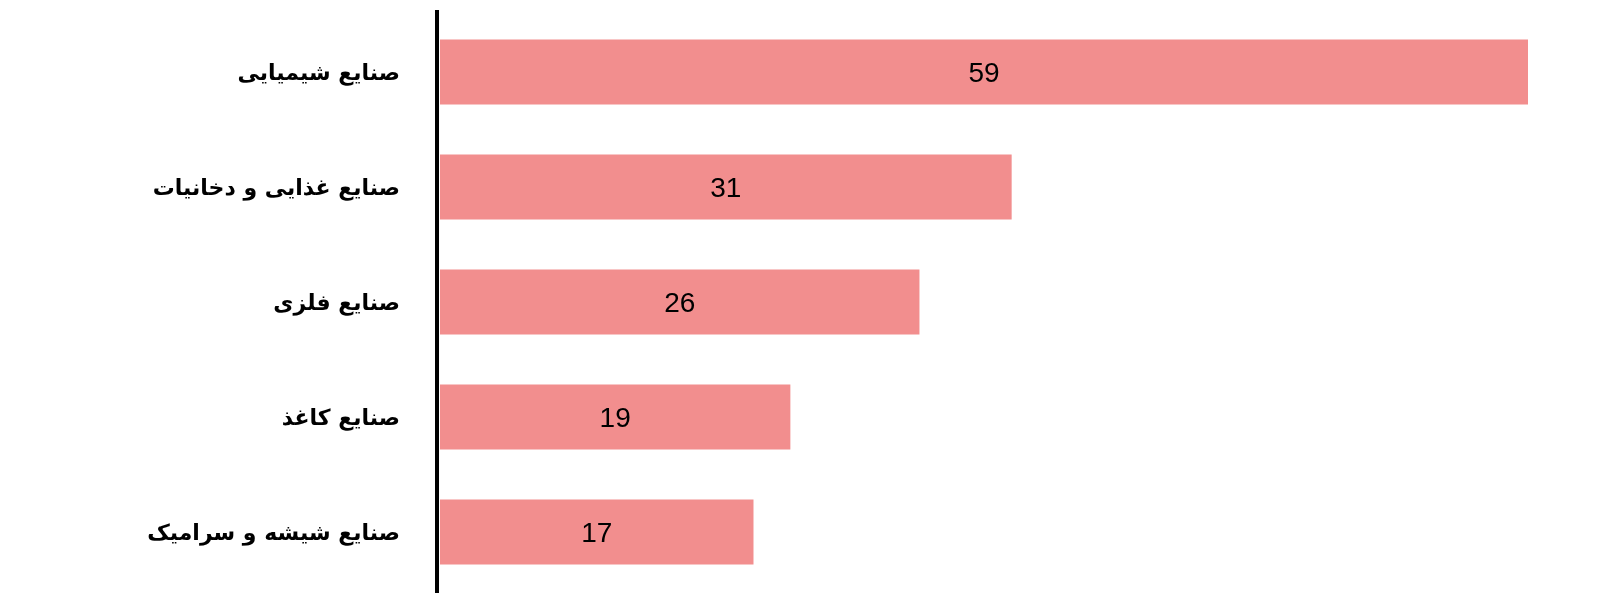  Describe the element at coordinates (340, 418) in the screenshot. I see `y-tick-label: صنایع کاغذ` at that location.